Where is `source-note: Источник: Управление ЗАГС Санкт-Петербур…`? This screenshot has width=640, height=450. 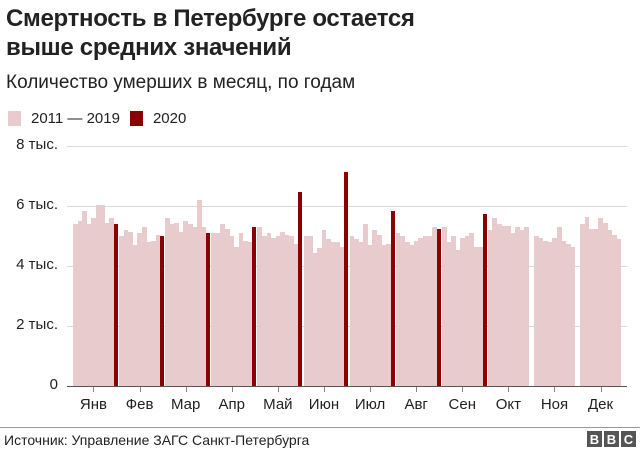
source-note: Источник: Управление ЗАГС Санкт-Петербур… is located at coordinates (157, 440).